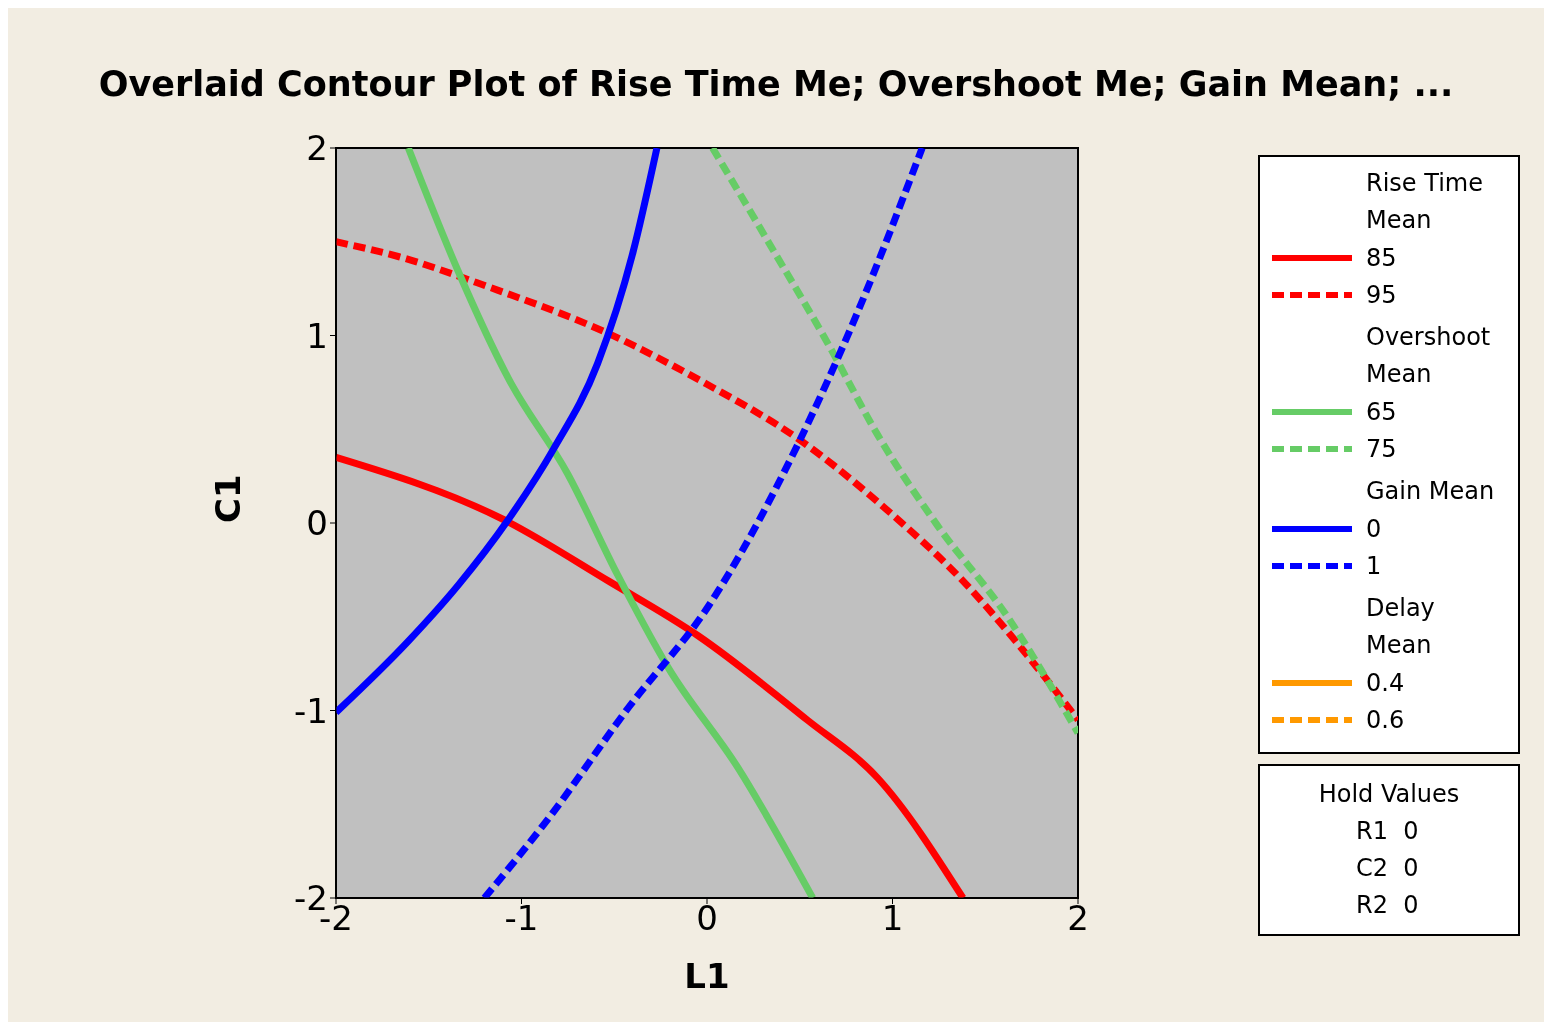 The width and height of the screenshot is (1552, 1030). Describe the element at coordinates (1374, 565) in the screenshot. I see `legend-label: 1` at that location.